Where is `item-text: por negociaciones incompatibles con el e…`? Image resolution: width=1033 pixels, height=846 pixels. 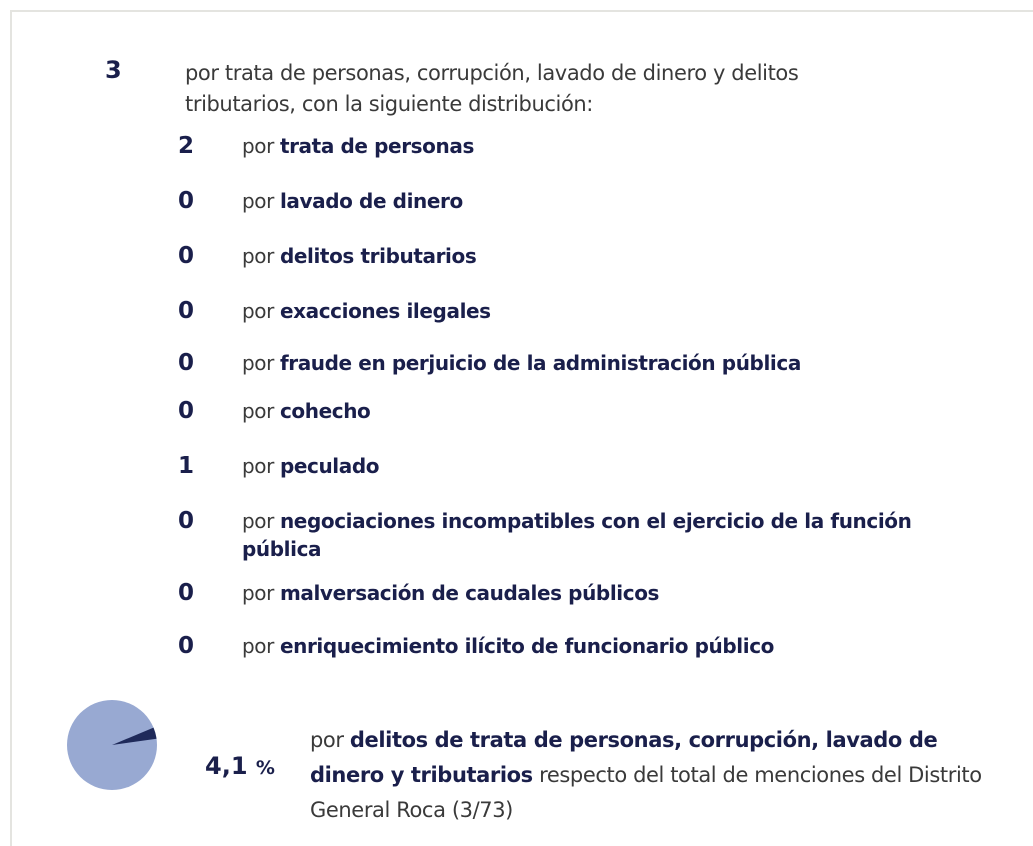 item-text: por negociaciones incompatibles con el e… is located at coordinates (597, 535).